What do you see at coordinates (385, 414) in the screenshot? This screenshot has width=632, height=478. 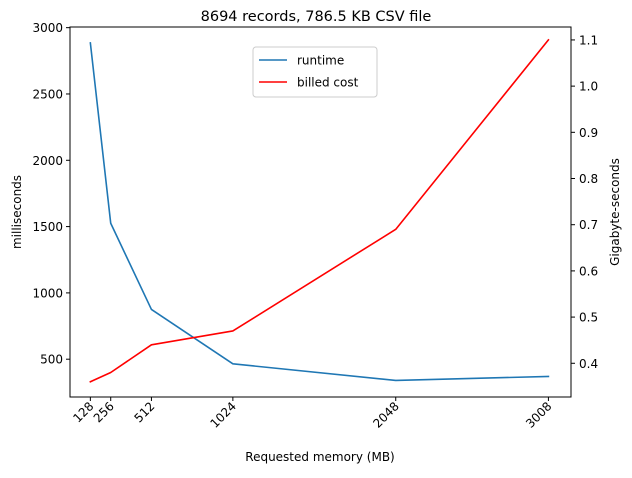 I see `x-tick-label: 2048` at bounding box center [385, 414].